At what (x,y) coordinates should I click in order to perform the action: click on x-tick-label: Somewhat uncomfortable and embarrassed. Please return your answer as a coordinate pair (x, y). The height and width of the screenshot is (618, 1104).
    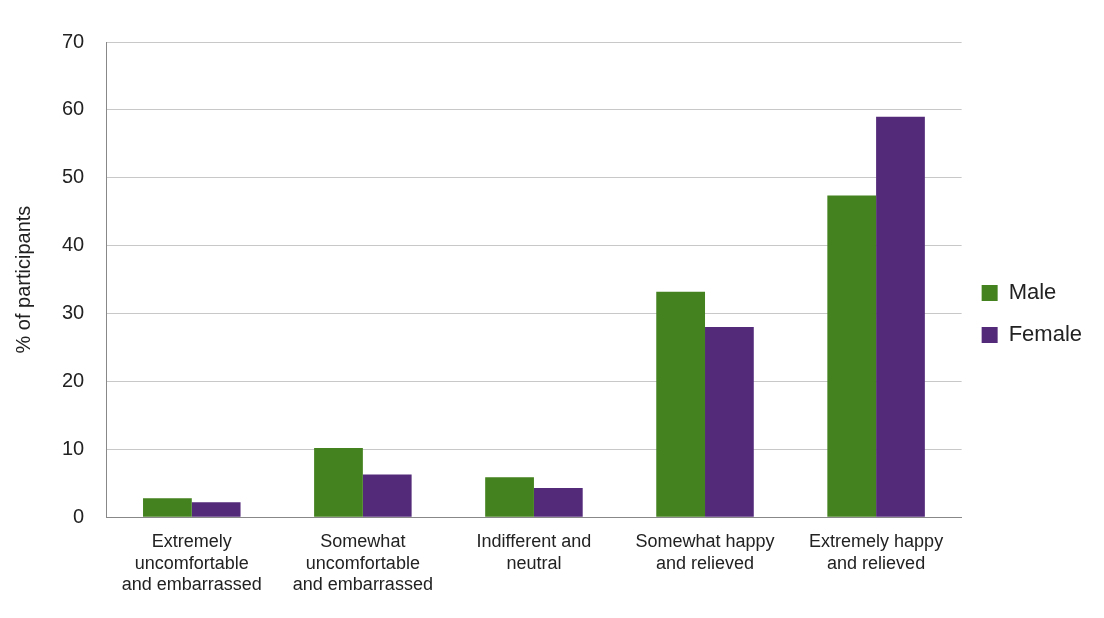
    Looking at the image, I should click on (362, 562).